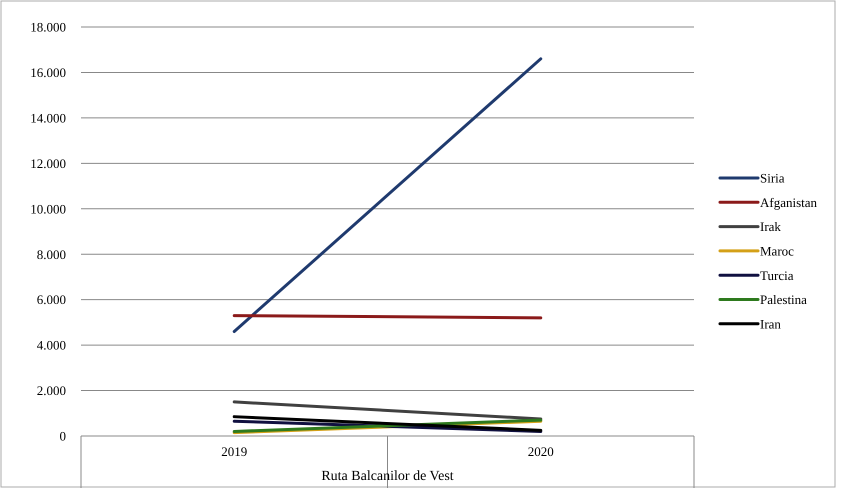 The image size is (842, 488). Describe the element at coordinates (48, 72) in the screenshot. I see `y-tick-label: 16.000` at that location.